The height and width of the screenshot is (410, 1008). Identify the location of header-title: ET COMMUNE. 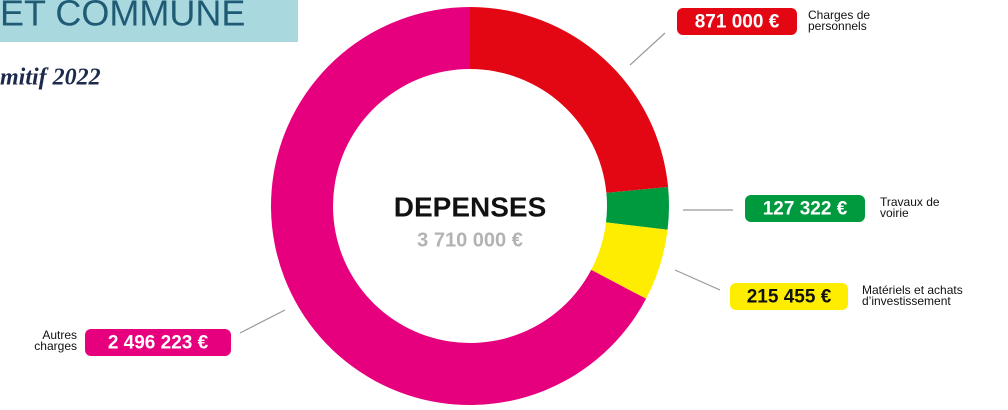
(122, 17).